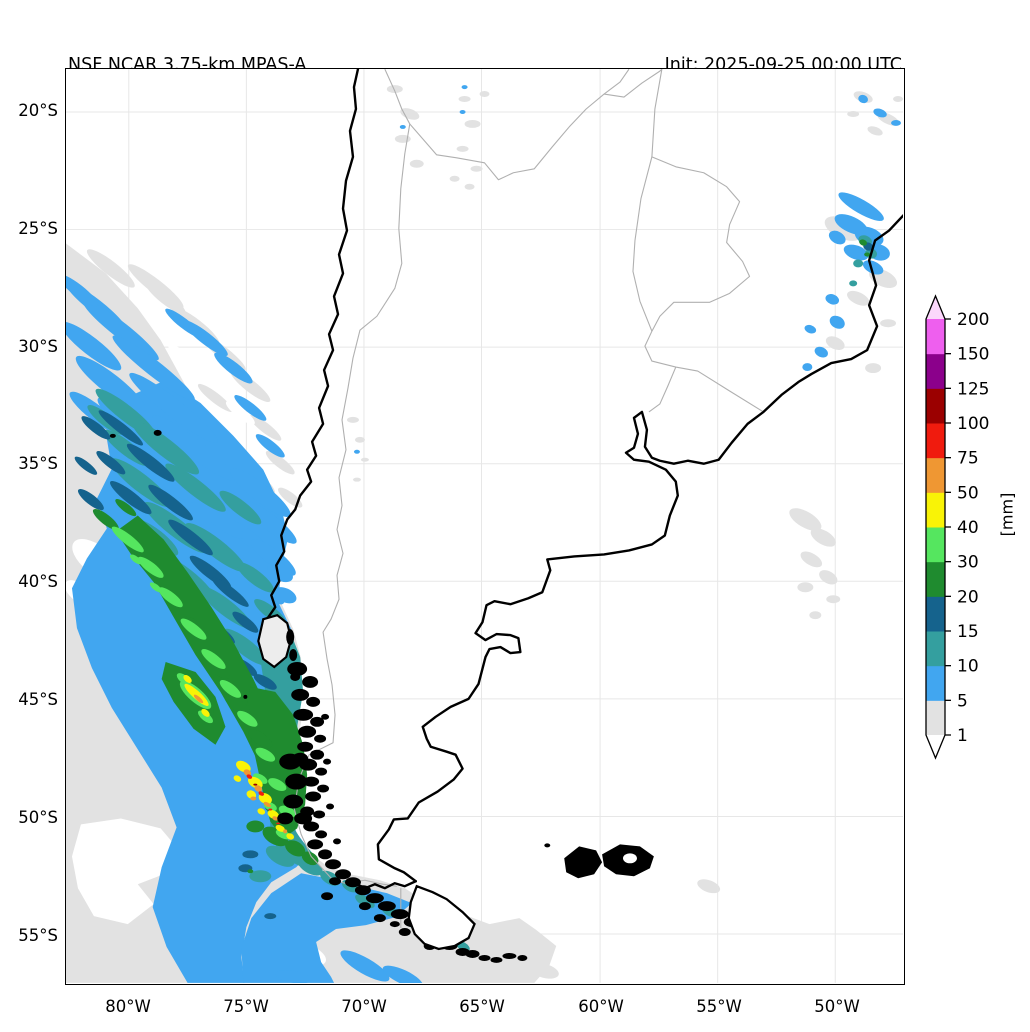 The height and width of the screenshot is (1032, 1030). I want to click on tierra-del-fuego-island, so click(441, 917).